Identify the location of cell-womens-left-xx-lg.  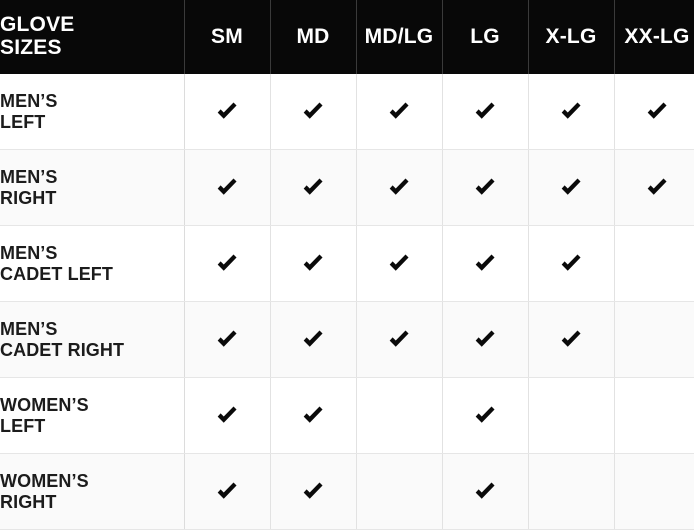
(653, 415).